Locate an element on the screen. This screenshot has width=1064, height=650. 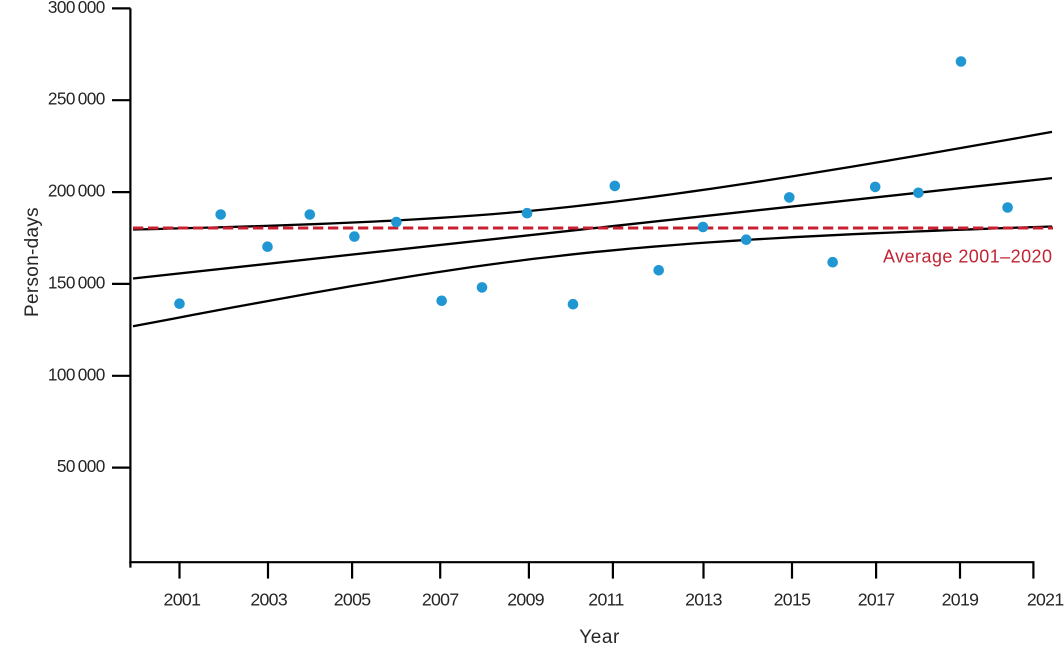
svg-text: 2019 is located at coordinates (960, 600).